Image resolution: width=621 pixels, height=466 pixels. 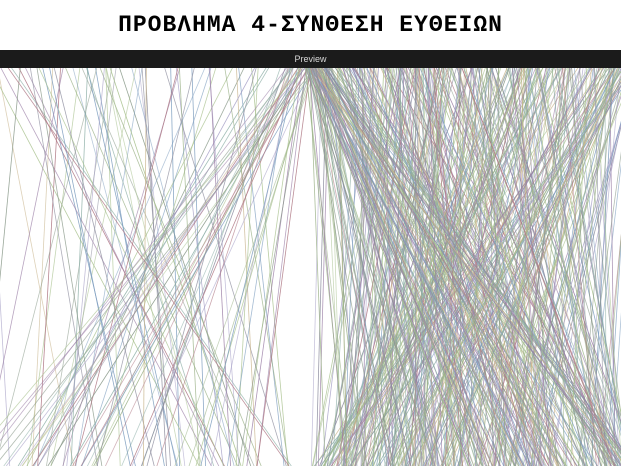 I want to click on slide-title: ΠΡΟΒΛΗΜΑ 4-ΣΥΝΘΕΣΗ ΕΥΘΕΙΩΝ, so click(x=310, y=25).